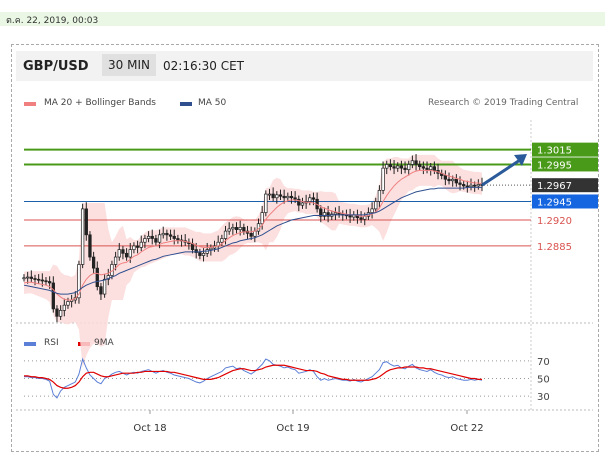 The image size is (605, 462). What do you see at coordinates (30, 344) in the screenshot?
I see `rsi-swatch` at bounding box center [30, 344].